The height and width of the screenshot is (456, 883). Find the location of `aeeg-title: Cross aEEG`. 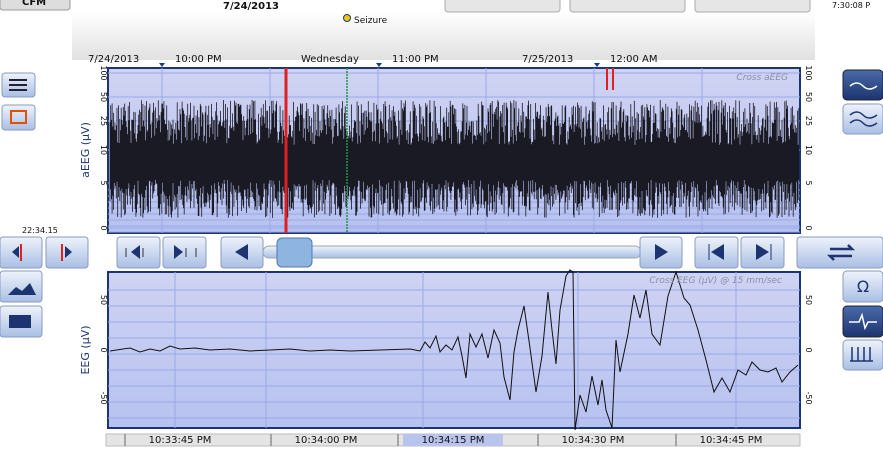

aeeg-title: Cross aEEG is located at coordinates (762, 78).